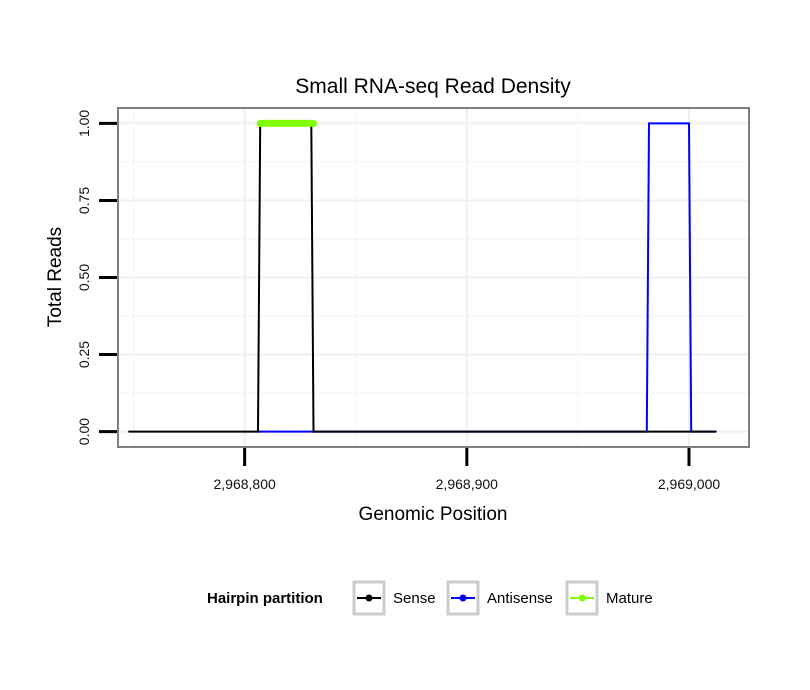 The image size is (810, 690). What do you see at coordinates (629, 598) in the screenshot?
I see `legend-label-mature: Mature` at bounding box center [629, 598].